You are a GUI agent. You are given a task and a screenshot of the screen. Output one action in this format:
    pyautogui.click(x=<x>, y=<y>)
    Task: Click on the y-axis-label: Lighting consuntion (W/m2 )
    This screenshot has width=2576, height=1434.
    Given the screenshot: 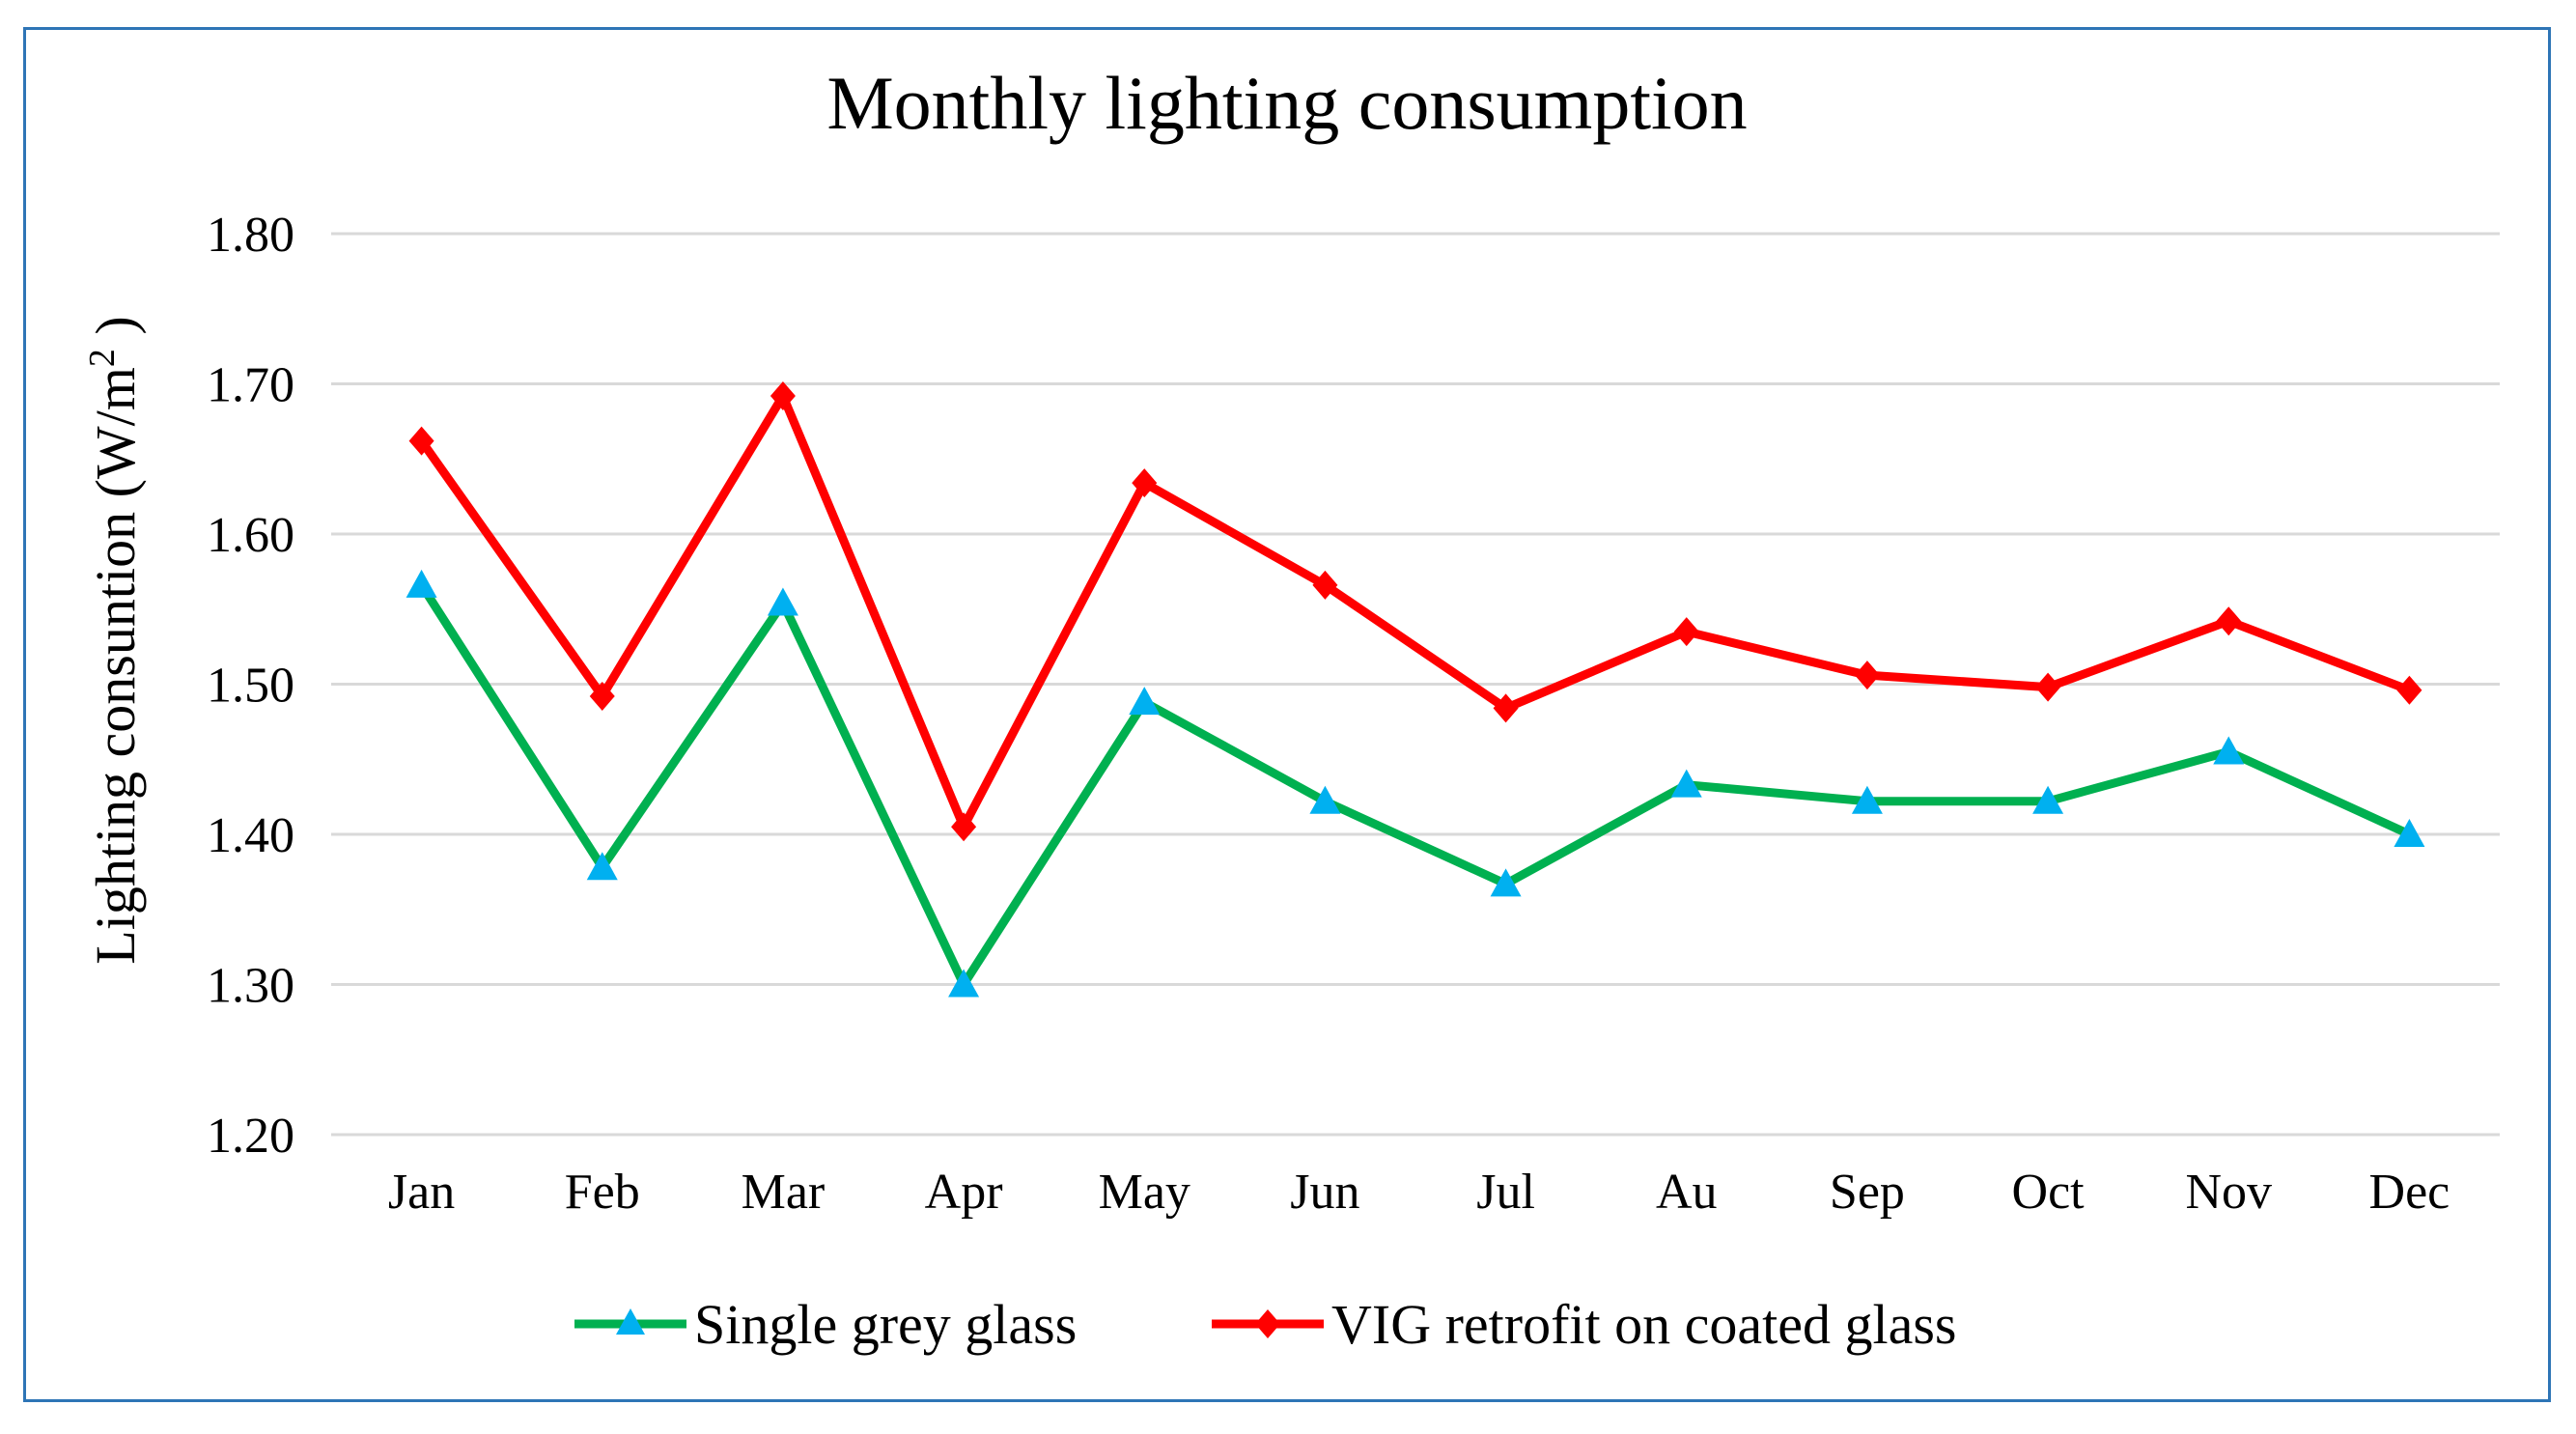 What is the action you would take?
    pyautogui.click(x=115, y=640)
    